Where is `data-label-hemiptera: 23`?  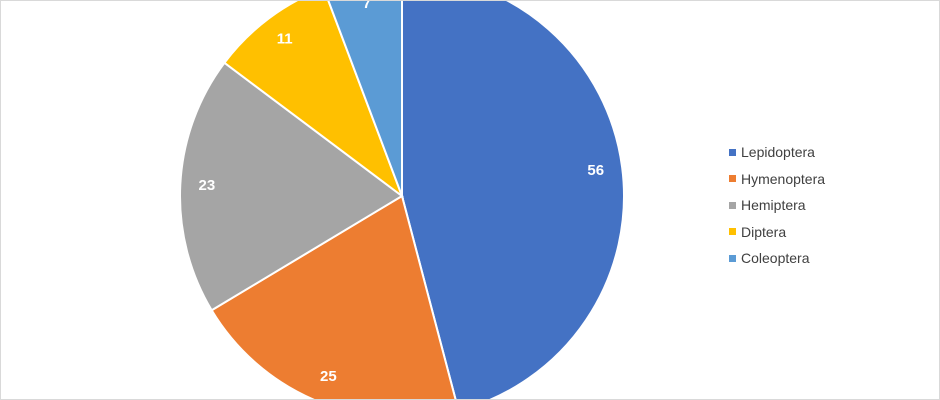 data-label-hemiptera: 23 is located at coordinates (207, 185).